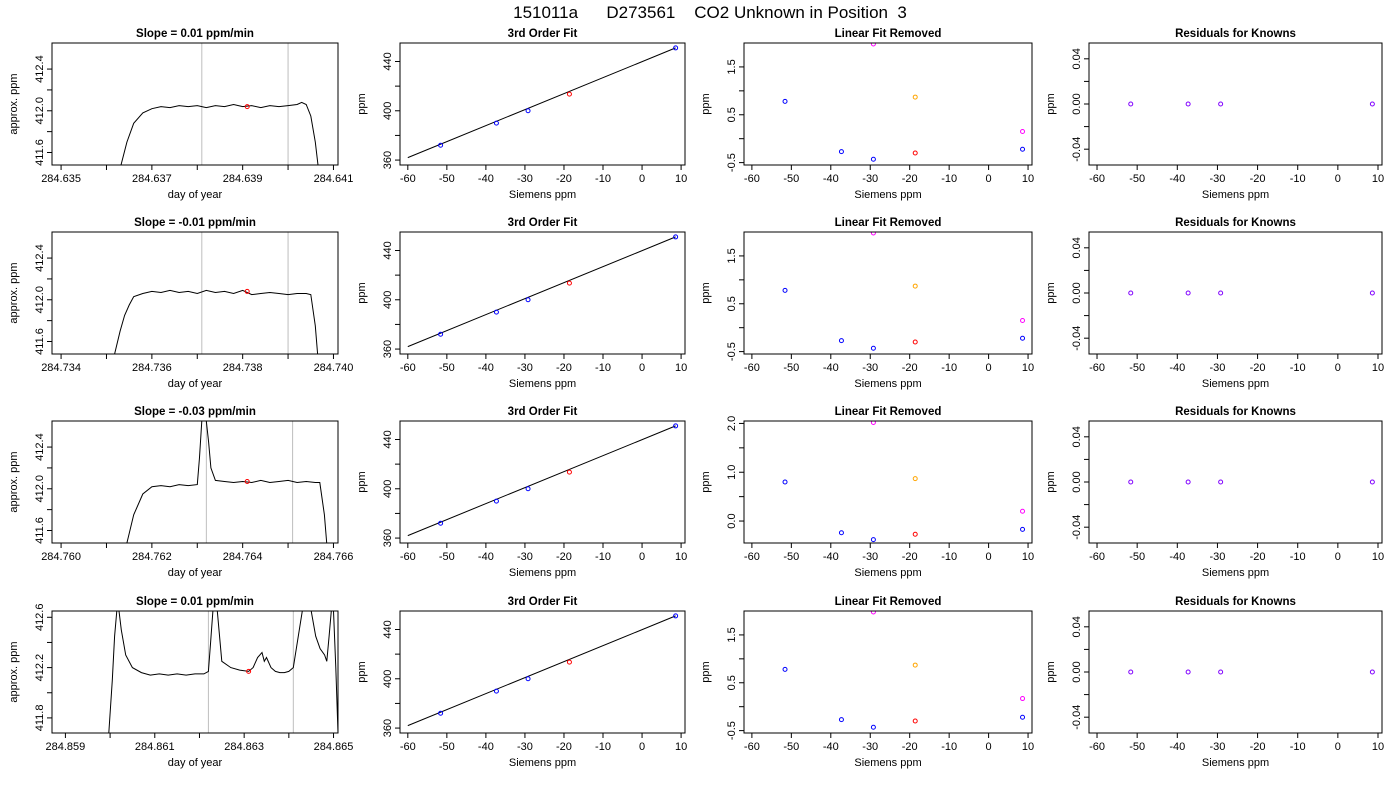  I want to click on chart-2-y-tick-label-1: 360, so click(388, 160).